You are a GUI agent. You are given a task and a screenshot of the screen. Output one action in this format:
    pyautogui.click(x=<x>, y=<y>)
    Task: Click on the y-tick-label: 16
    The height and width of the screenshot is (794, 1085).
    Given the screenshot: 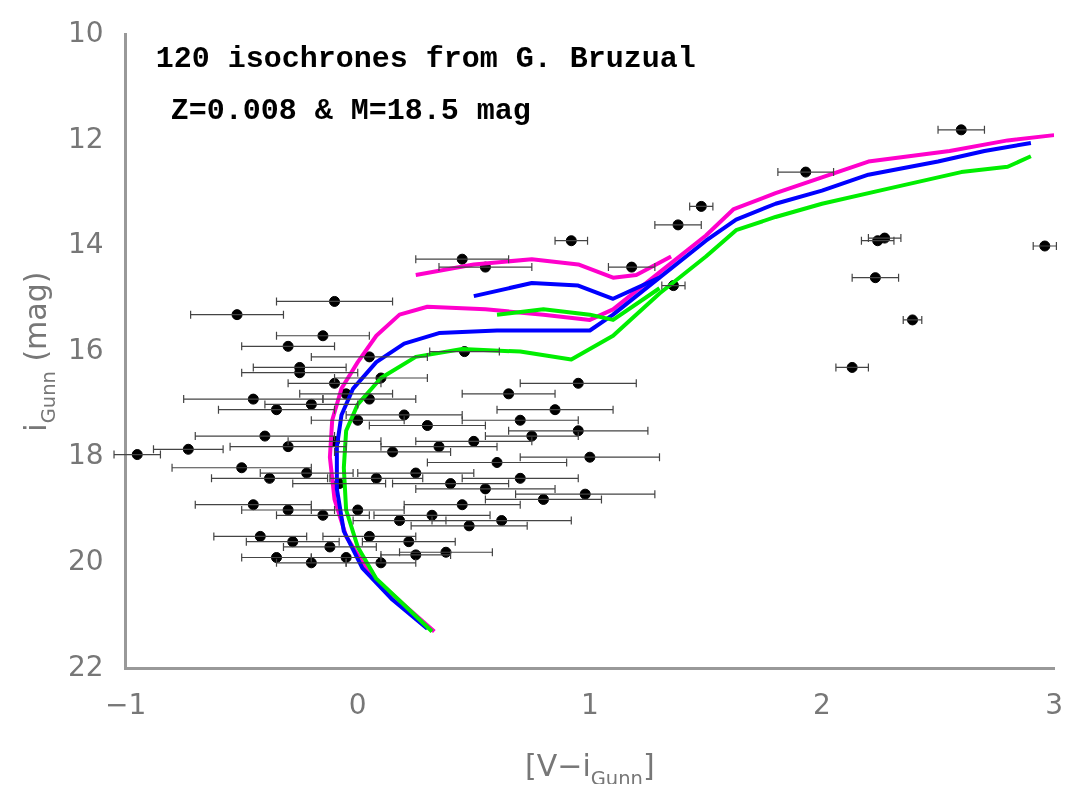 What is the action you would take?
    pyautogui.click(x=85, y=349)
    